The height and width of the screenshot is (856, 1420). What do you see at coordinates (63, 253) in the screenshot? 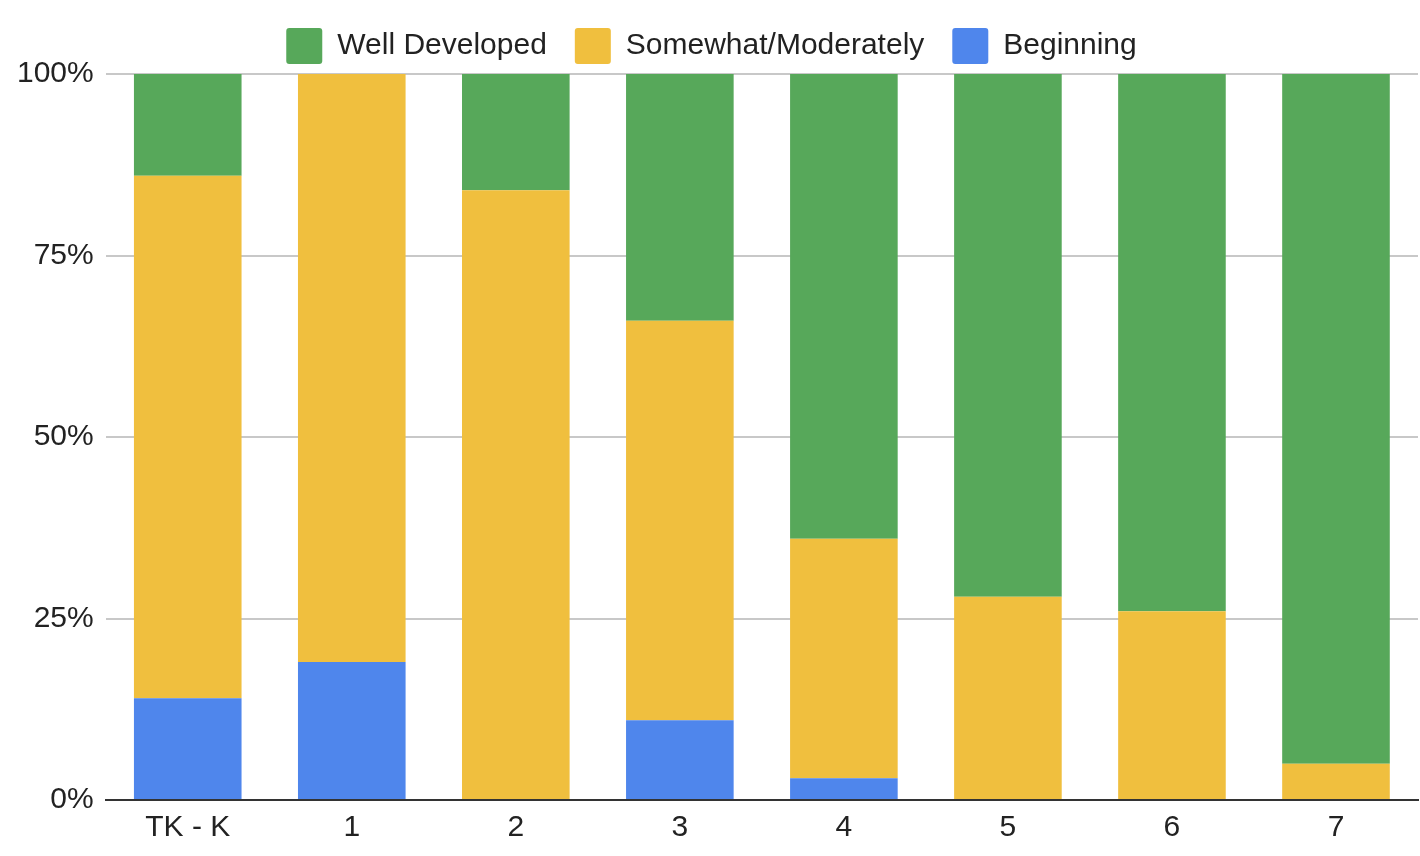
I see `y-tick-label: 75%` at bounding box center [63, 253].